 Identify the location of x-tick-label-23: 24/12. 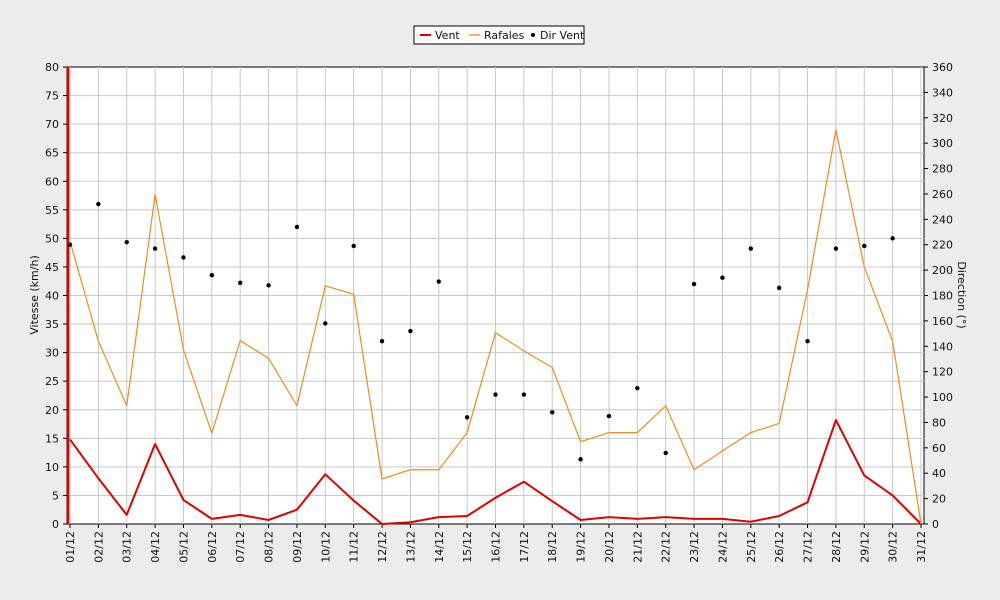
(722, 547).